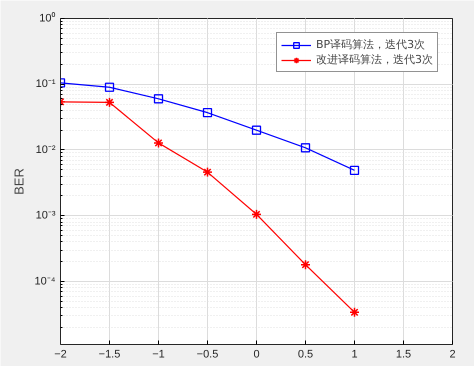 This screenshot has height=366, width=474. What do you see at coordinates (47, 18) in the screenshot?
I see `y-tick-label: 10⁰` at bounding box center [47, 18].